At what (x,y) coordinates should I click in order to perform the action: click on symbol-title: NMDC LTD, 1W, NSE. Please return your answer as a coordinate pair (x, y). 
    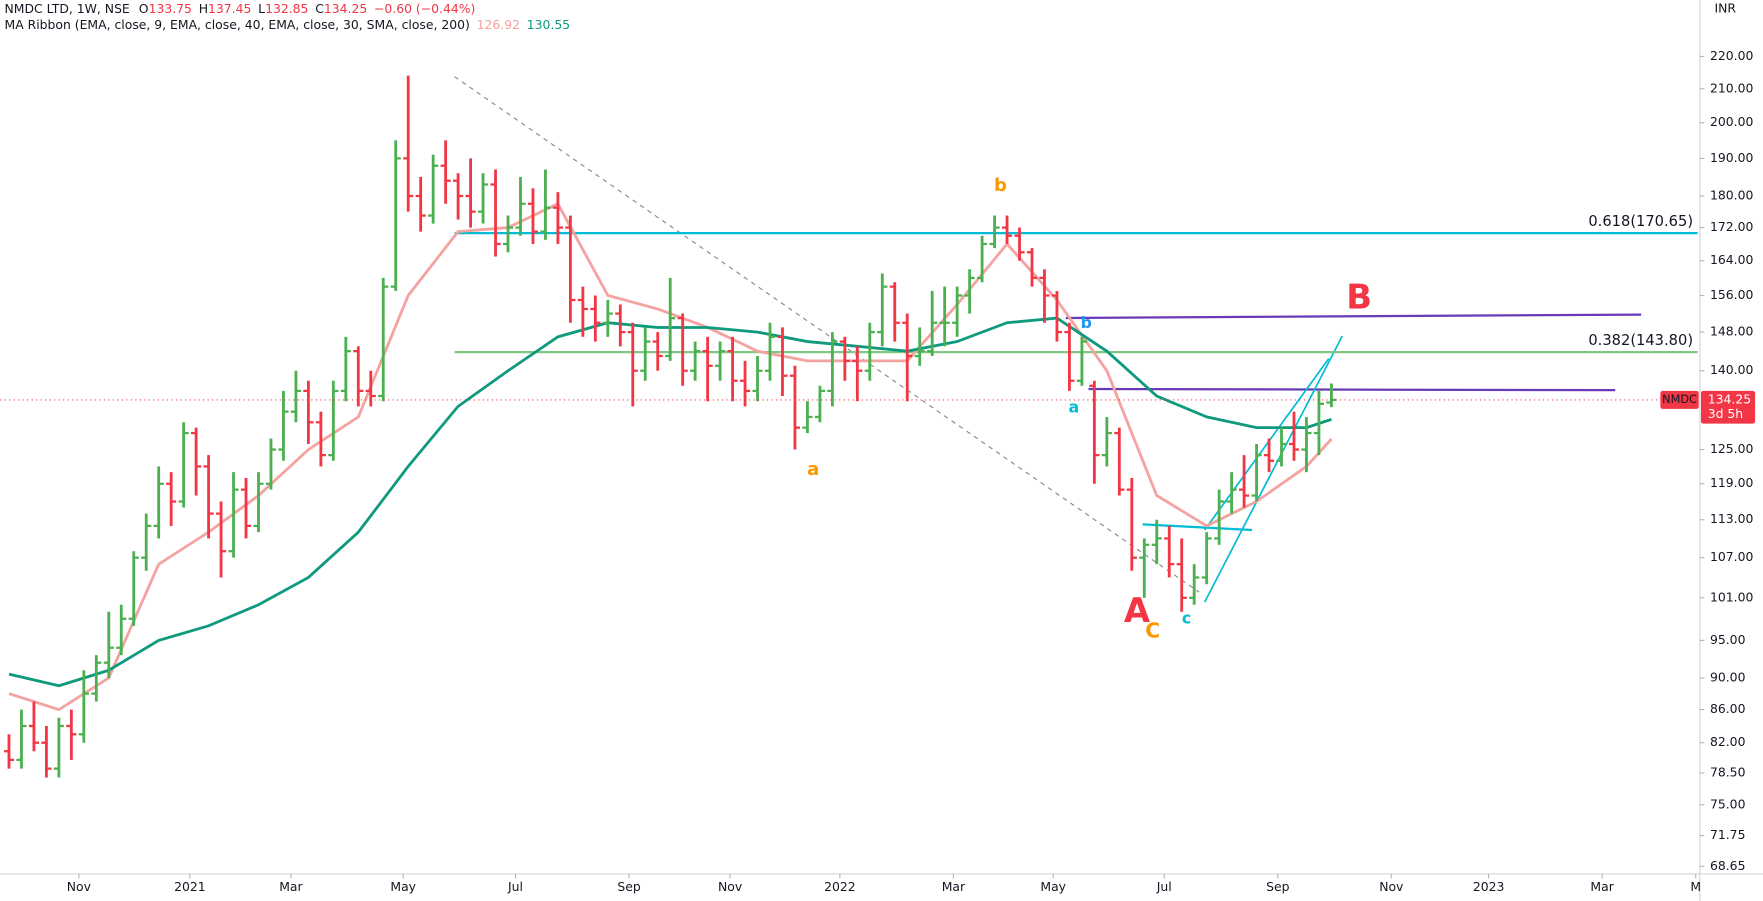
    Looking at the image, I should click on (67, 8).